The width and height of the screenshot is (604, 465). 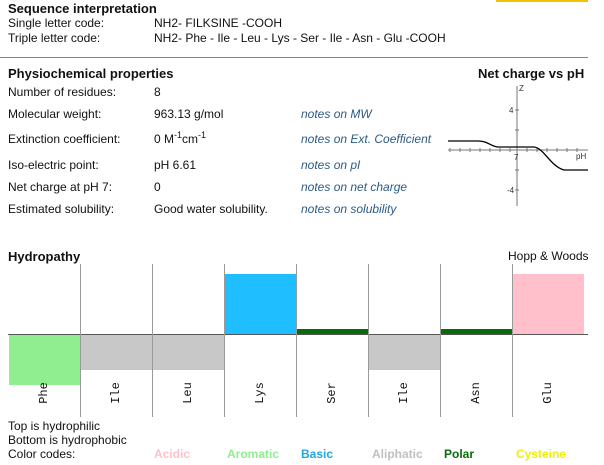 What do you see at coordinates (459, 454) in the screenshot?
I see `code-polar: Polar` at bounding box center [459, 454].